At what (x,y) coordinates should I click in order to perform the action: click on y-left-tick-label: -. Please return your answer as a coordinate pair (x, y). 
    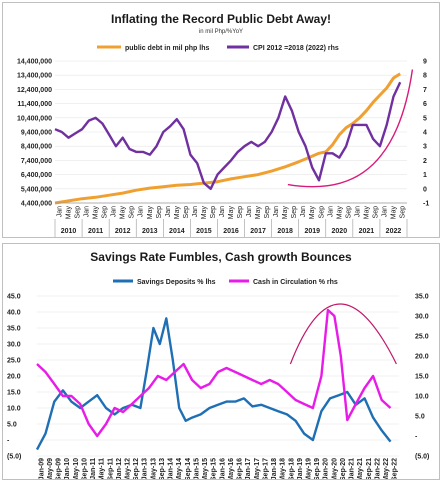
    Looking at the image, I should click on (8, 441).